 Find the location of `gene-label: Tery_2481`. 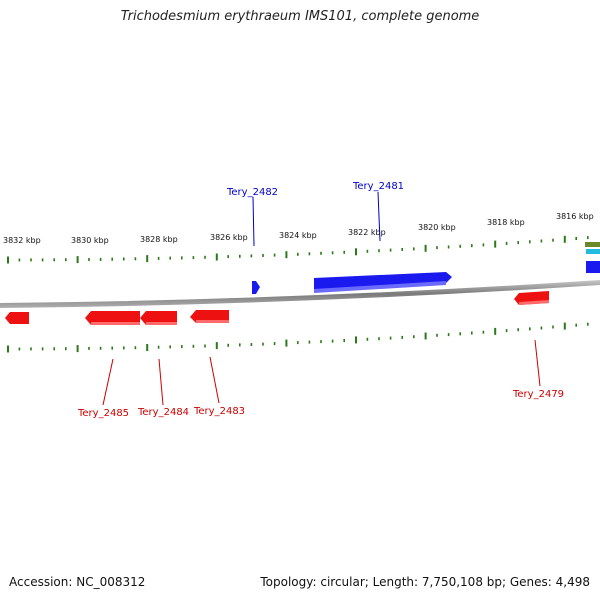

gene-label: Tery_2481 is located at coordinates (378, 186).